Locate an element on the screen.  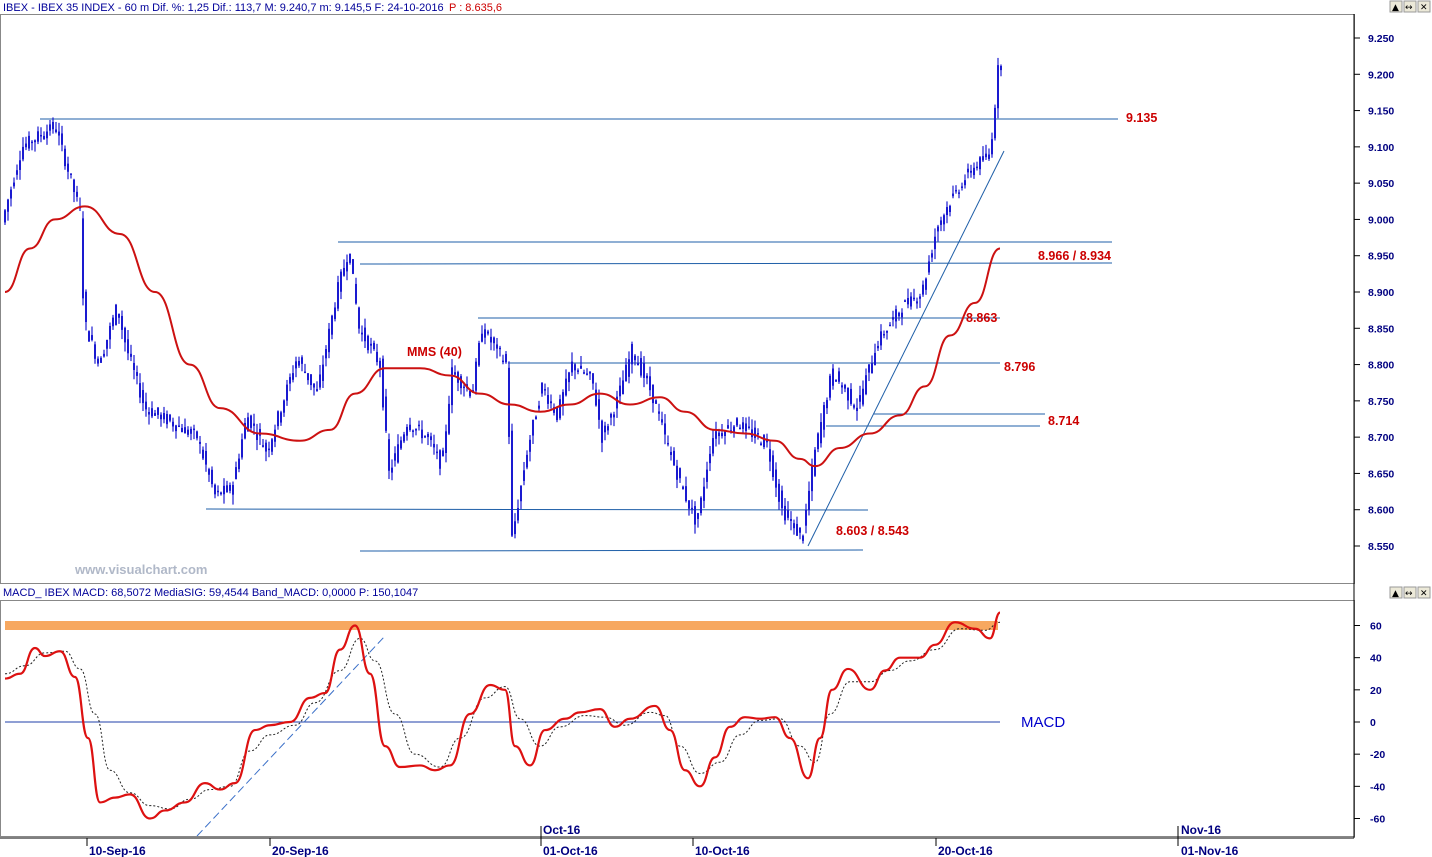
macd-resize-icon: ↔ is located at coordinates (1409, 594).